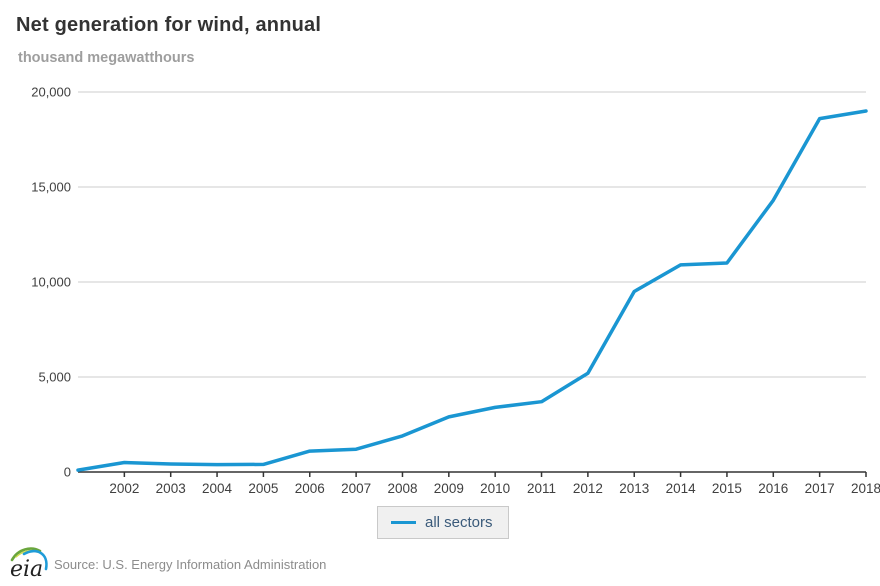 The width and height of the screenshot is (880, 586). Describe the element at coordinates (217, 488) in the screenshot. I see `x-tick-label: 2004` at that location.